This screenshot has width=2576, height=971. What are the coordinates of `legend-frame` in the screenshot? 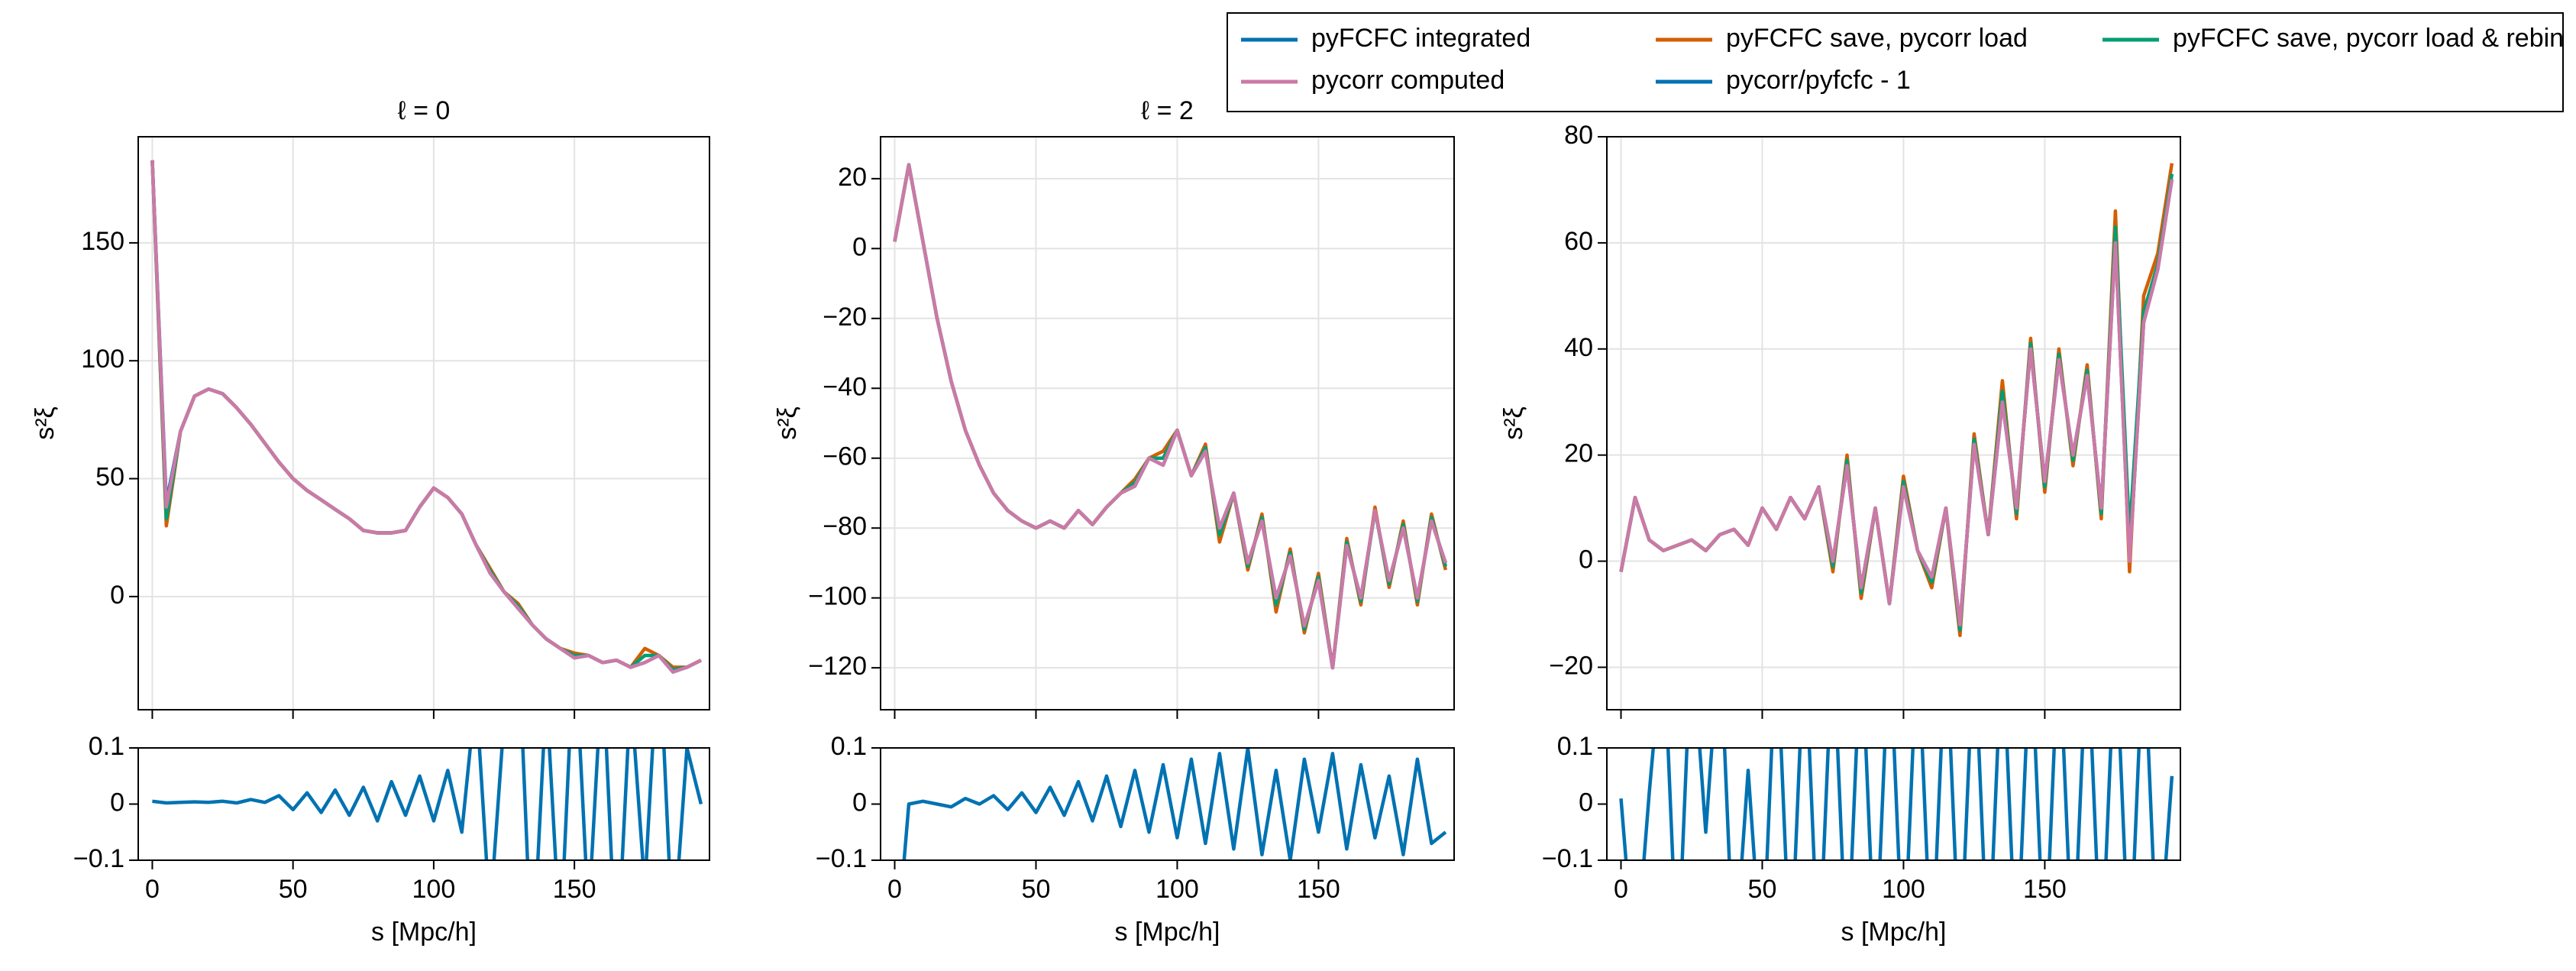 It's located at (1895, 62).